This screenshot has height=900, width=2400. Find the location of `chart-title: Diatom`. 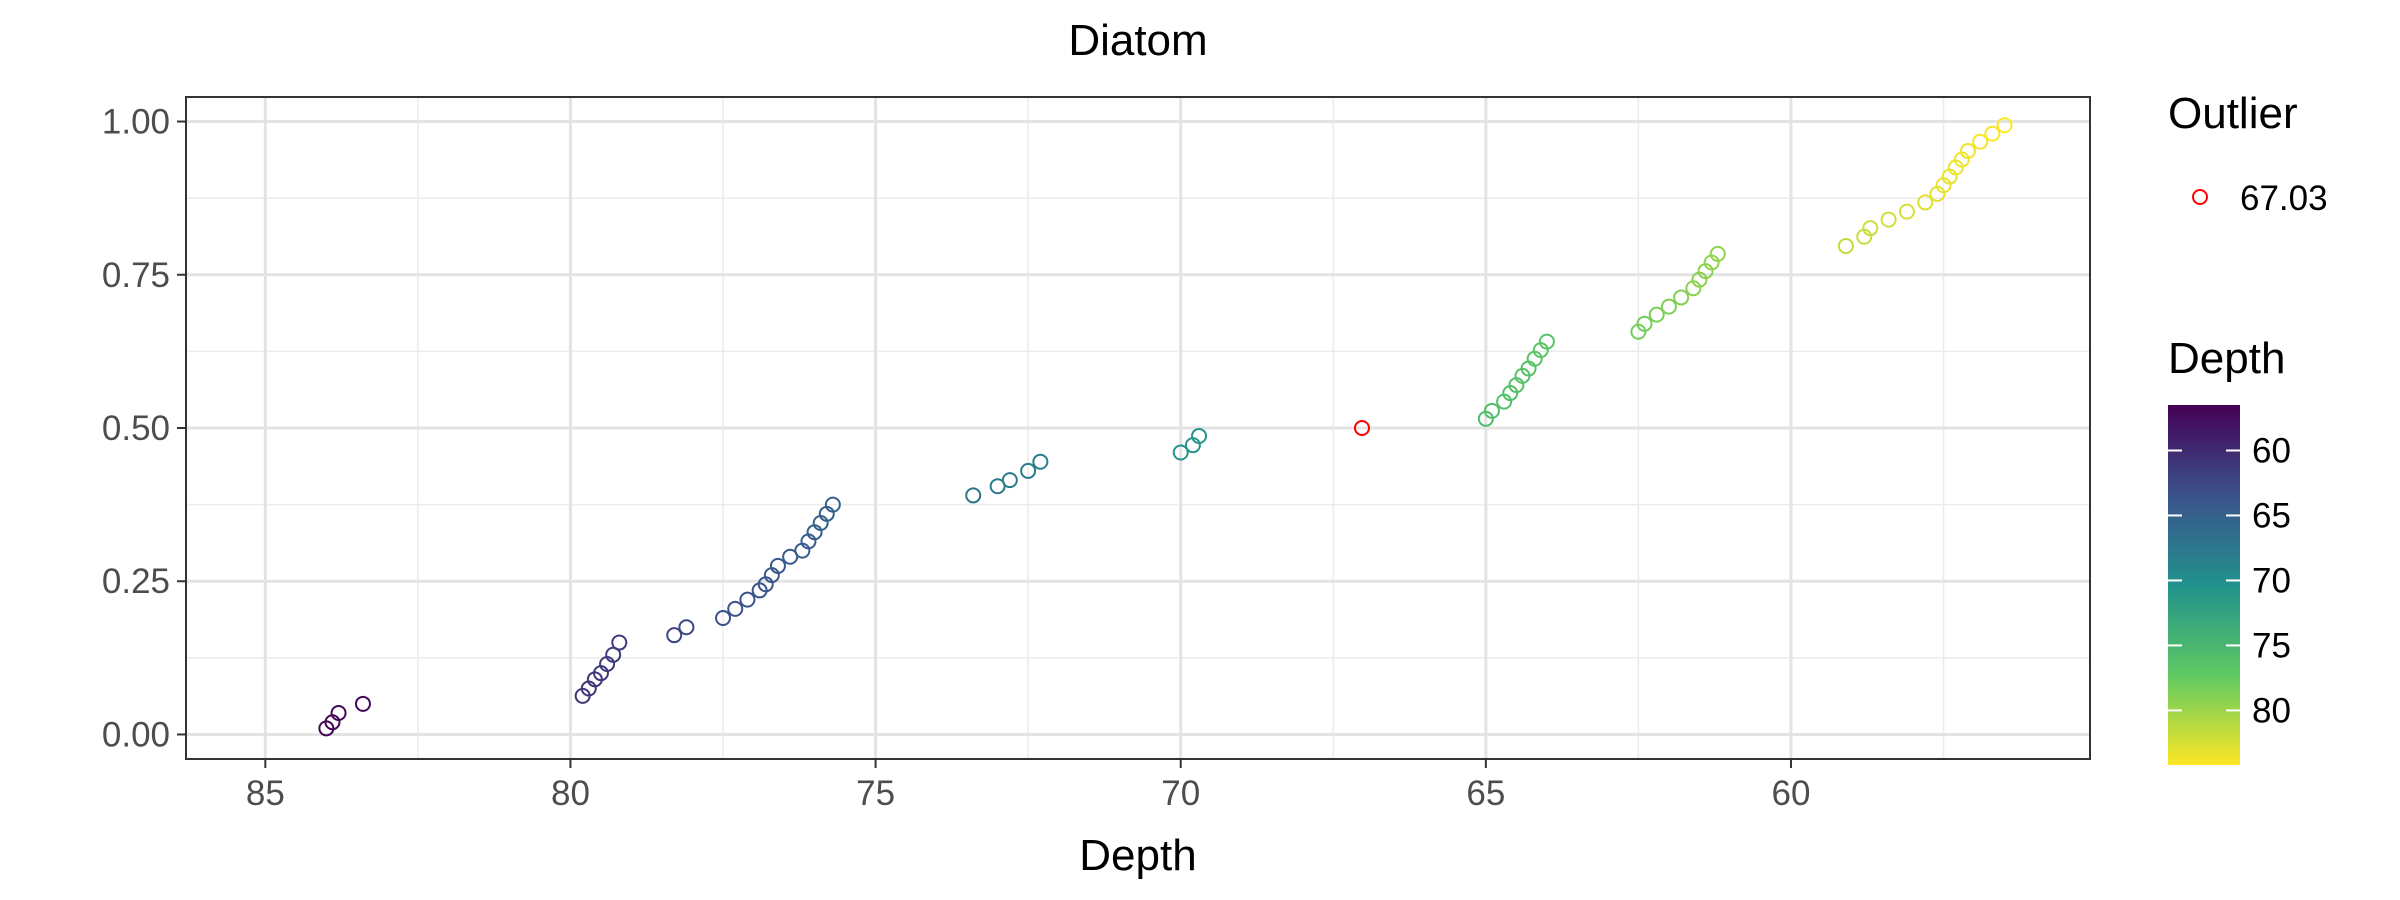

chart-title: Diatom is located at coordinates (1137, 40).